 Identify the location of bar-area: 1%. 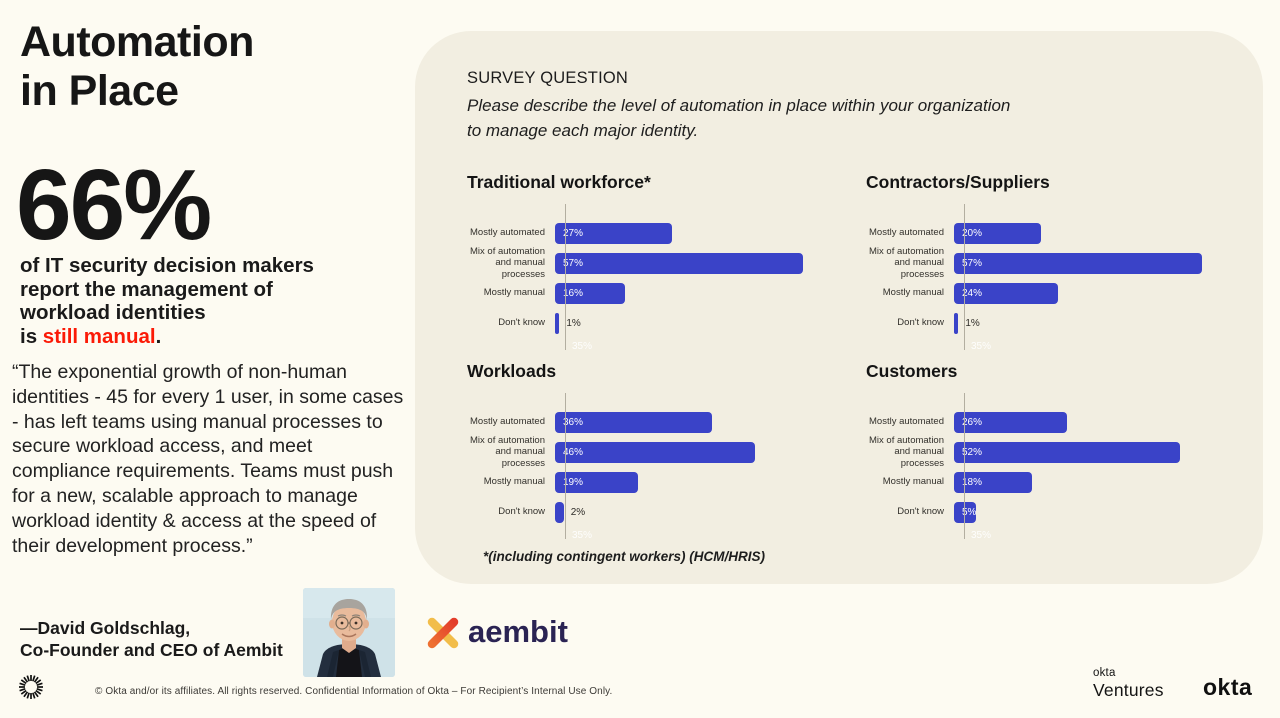
(568, 323).